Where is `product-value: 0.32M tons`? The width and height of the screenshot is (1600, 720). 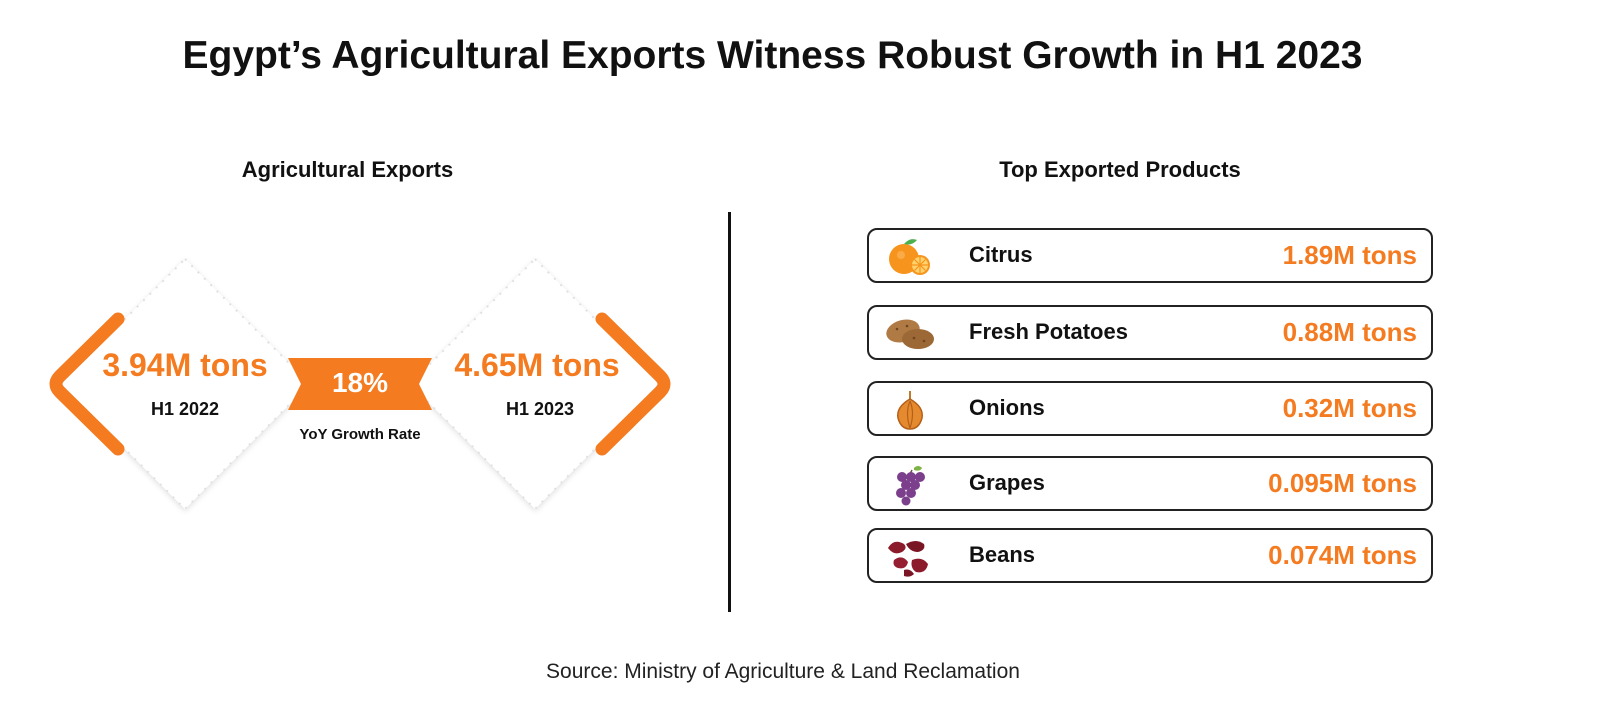
product-value: 0.32M tons is located at coordinates (1349, 408).